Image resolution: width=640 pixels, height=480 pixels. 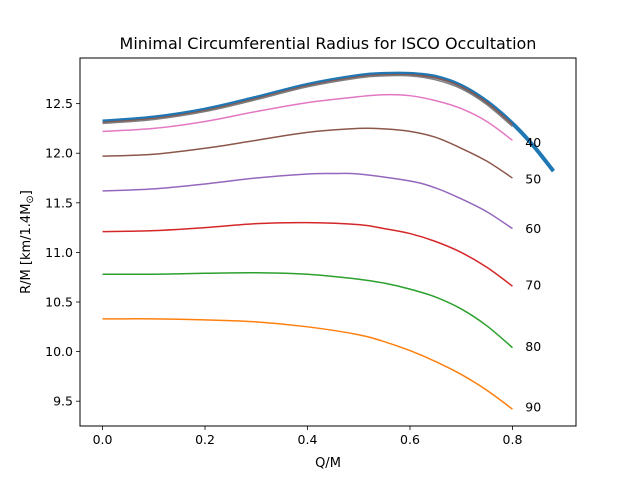 What do you see at coordinates (308, 439) in the screenshot?
I see `x-tick-label: 0.4` at bounding box center [308, 439].